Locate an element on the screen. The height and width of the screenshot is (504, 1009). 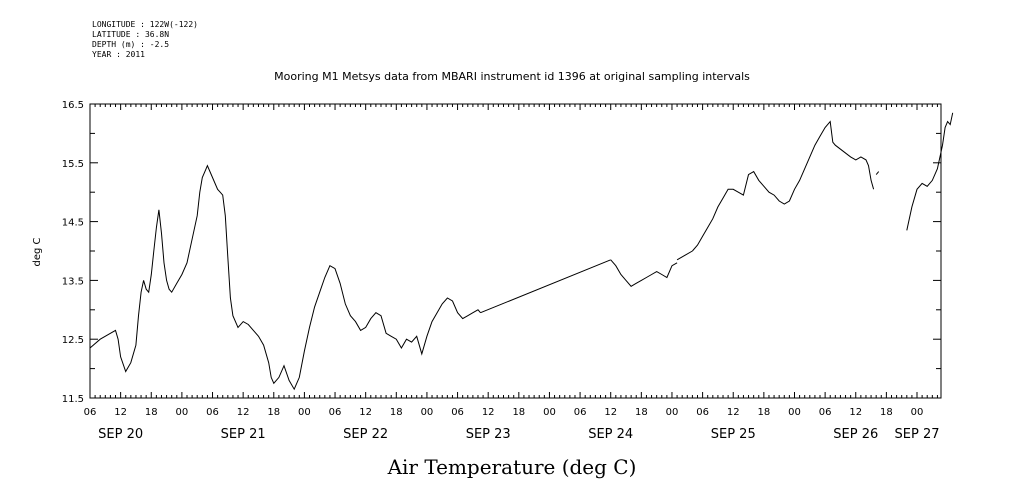
y-tick-label: 16.5 is located at coordinates (73, 105).